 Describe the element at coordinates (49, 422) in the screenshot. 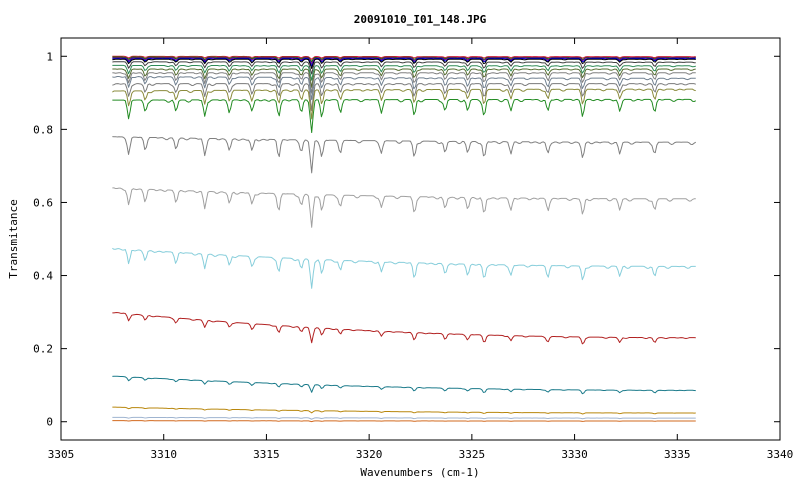

I see `y-tick-label: 0` at that location.